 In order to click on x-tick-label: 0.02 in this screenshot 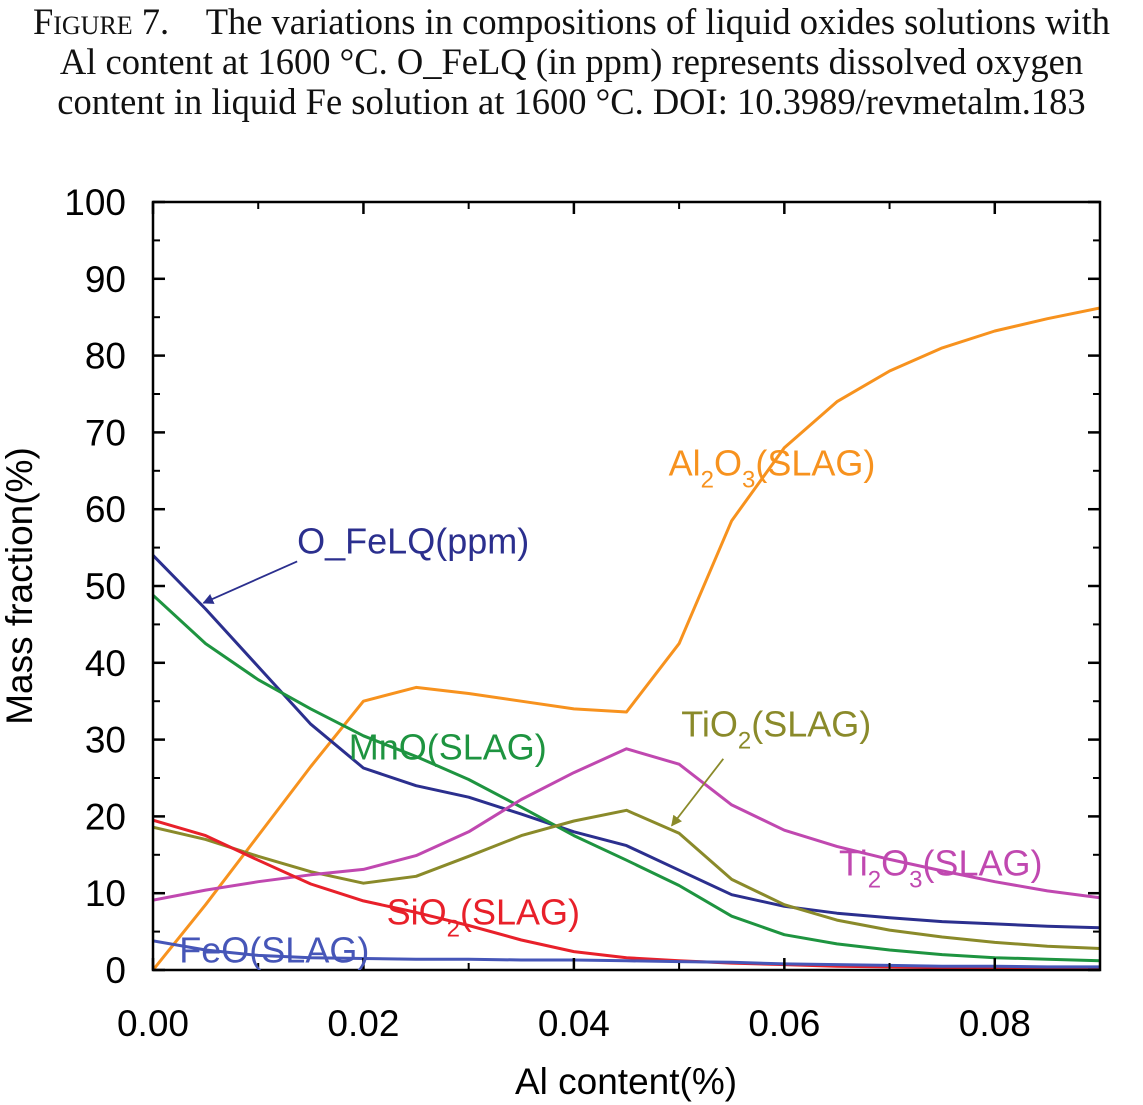, I will do `click(363, 1023)`.